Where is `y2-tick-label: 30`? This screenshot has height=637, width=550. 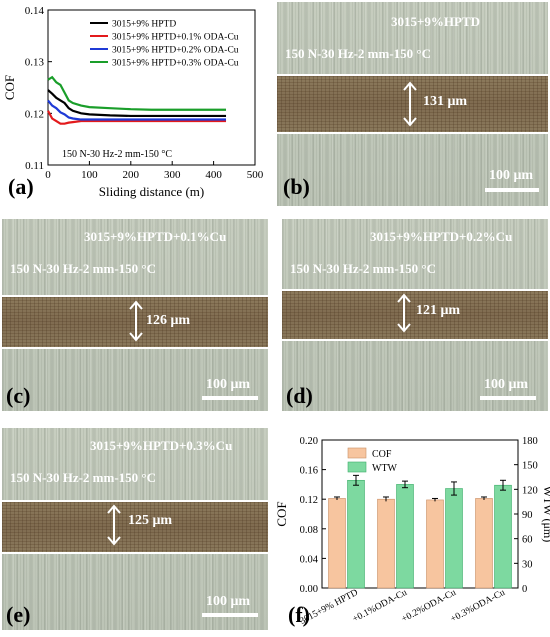
y2-tick-label: 30 is located at coordinates (527, 564).